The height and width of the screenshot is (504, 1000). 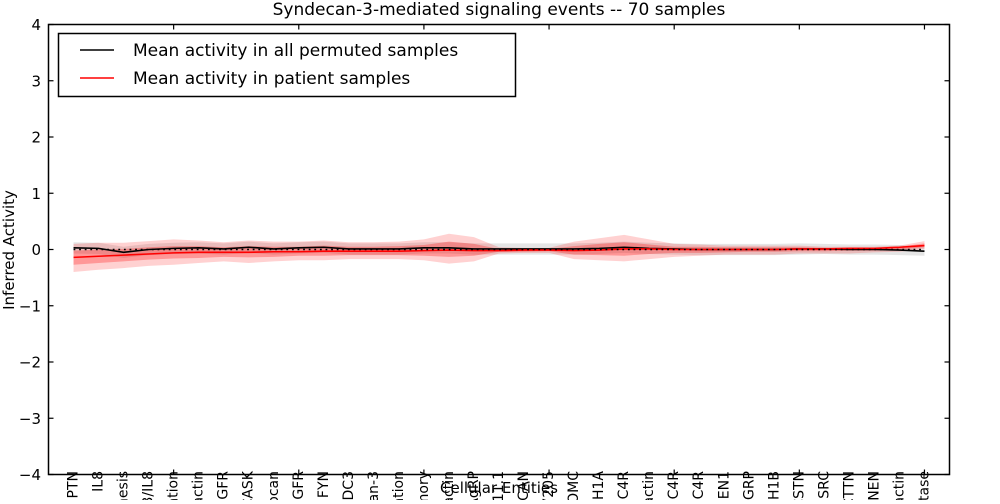 What do you see at coordinates (774, 485) in the screenshot?
I see `x-category-label: APH1B` at bounding box center [774, 485].